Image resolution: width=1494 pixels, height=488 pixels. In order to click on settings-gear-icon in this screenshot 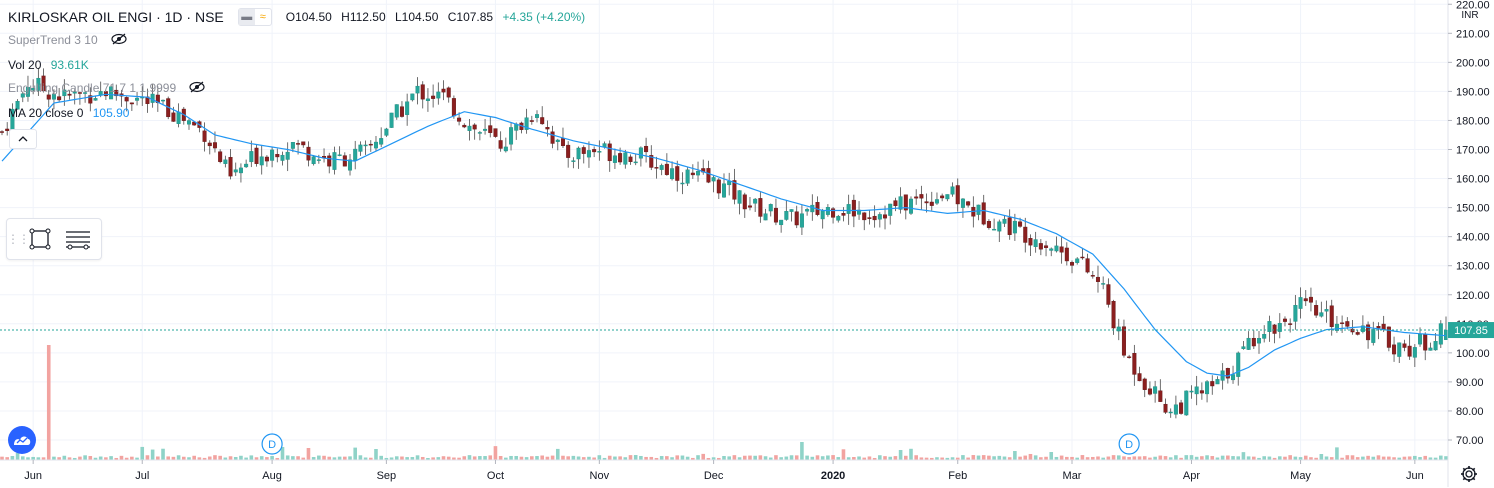, I will do `click(1469, 476)`.